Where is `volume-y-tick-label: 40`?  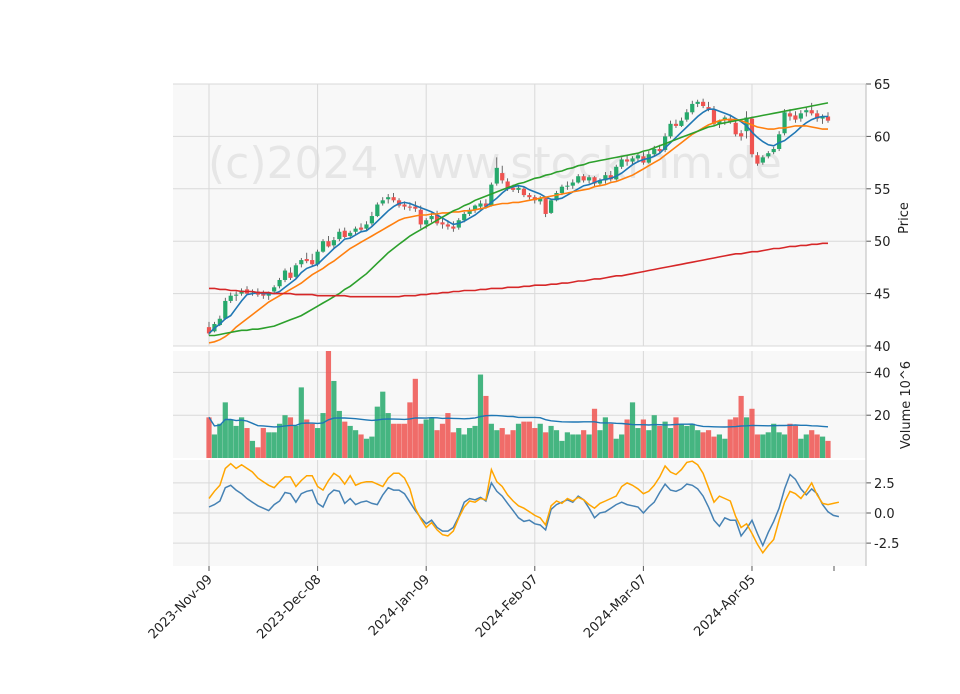
volume-y-tick-label: 40 is located at coordinates (882, 373).